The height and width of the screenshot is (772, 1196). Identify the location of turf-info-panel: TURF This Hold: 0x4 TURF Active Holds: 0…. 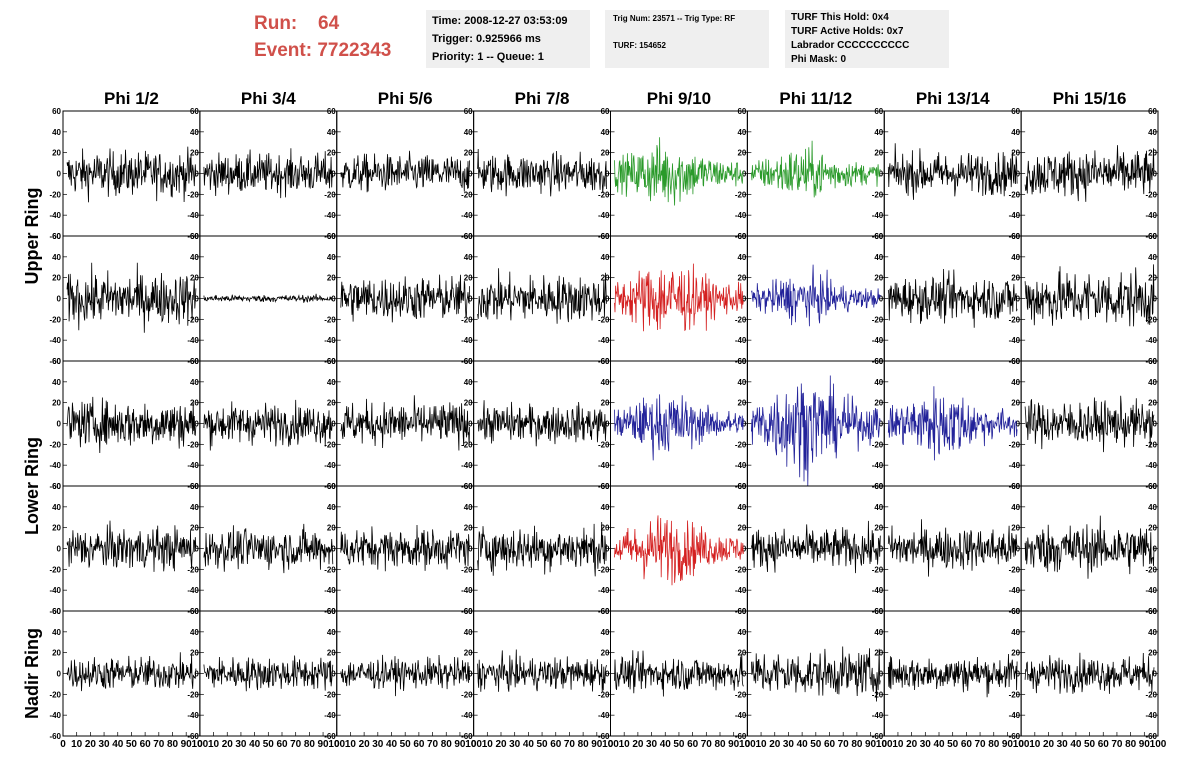
(867, 39).